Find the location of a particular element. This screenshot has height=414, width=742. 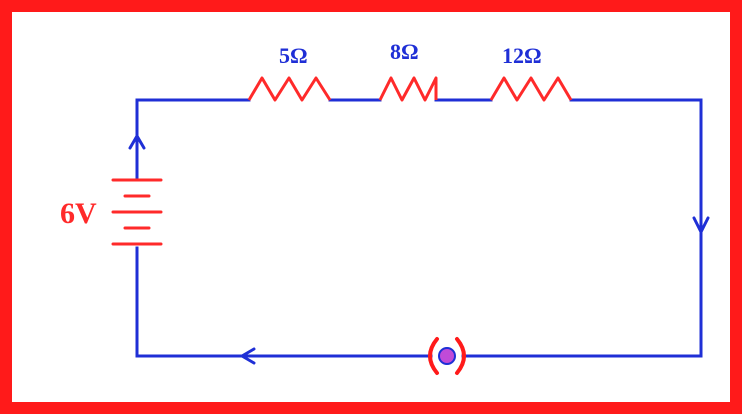

resistor-5-ohm is located at coordinates (289, 89).